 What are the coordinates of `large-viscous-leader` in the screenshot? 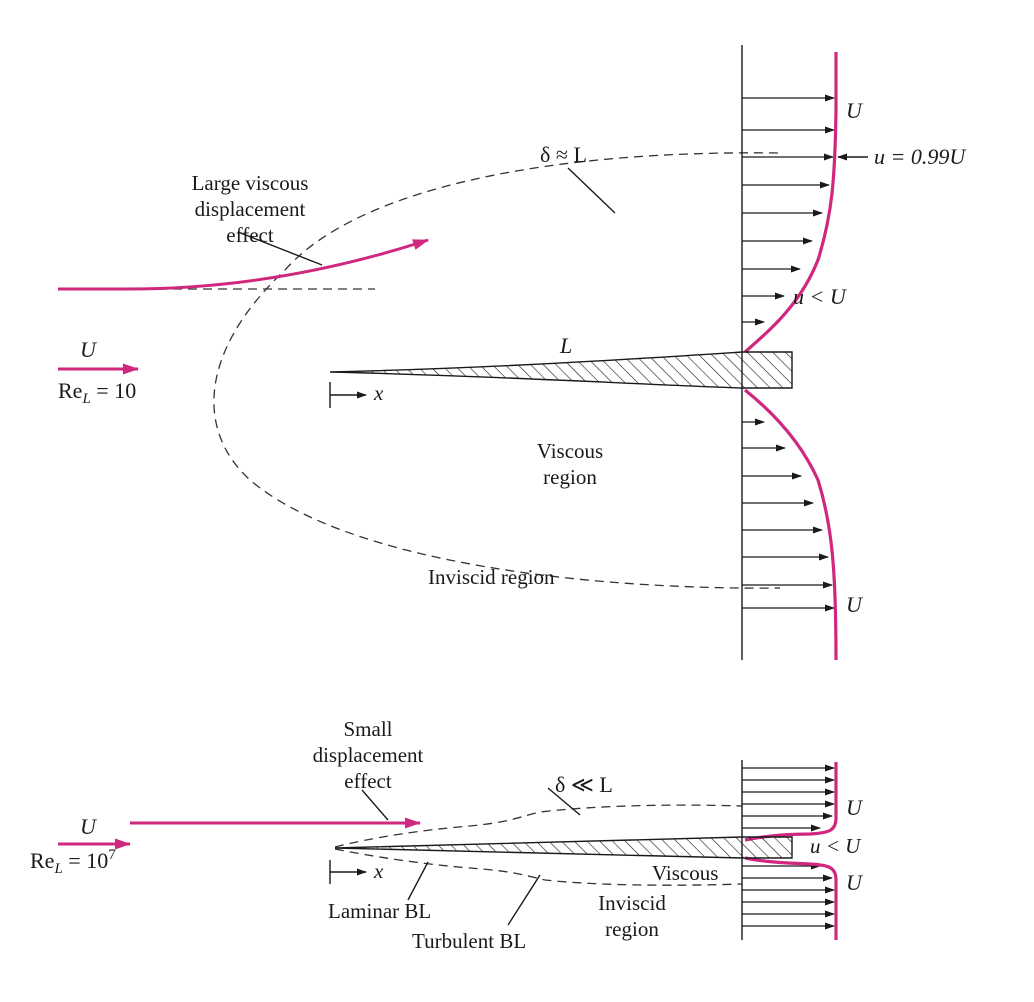 It's located at (280, 248).